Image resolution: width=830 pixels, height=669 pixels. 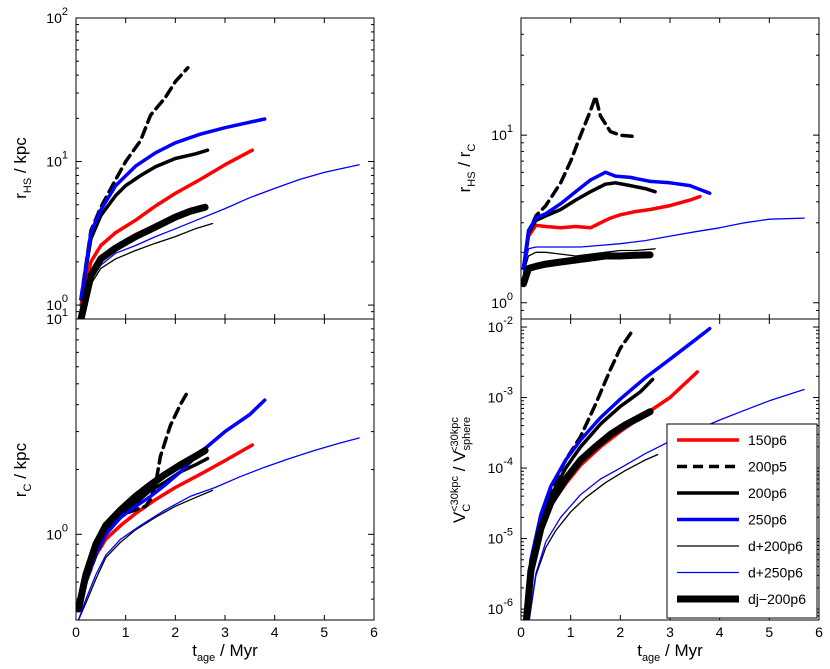 I want to click on xtick-label-rc-kpc-6: 6, so click(x=374, y=632).